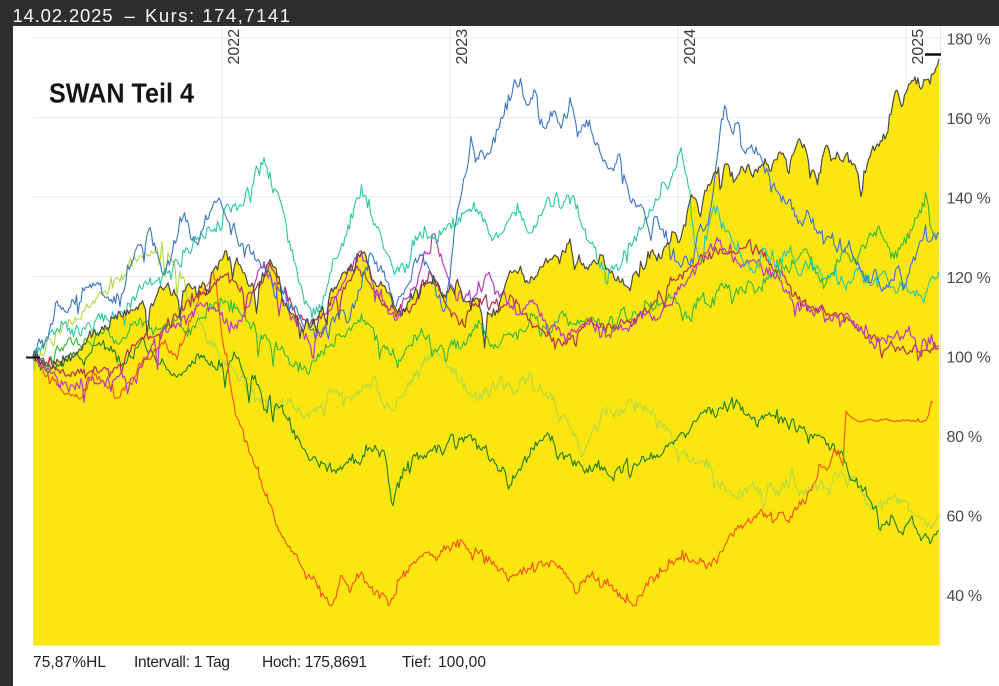 The image size is (999, 686). Describe the element at coordinates (462, 47) in the screenshot. I see `svg-text: 2023` at that location.